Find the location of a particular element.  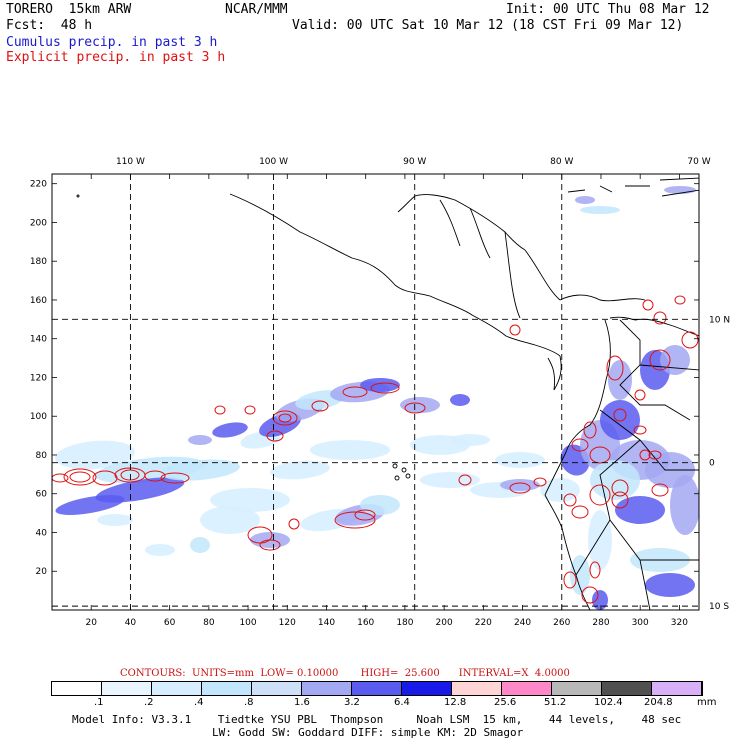

lon-label: 80 W is located at coordinates (561, 162).